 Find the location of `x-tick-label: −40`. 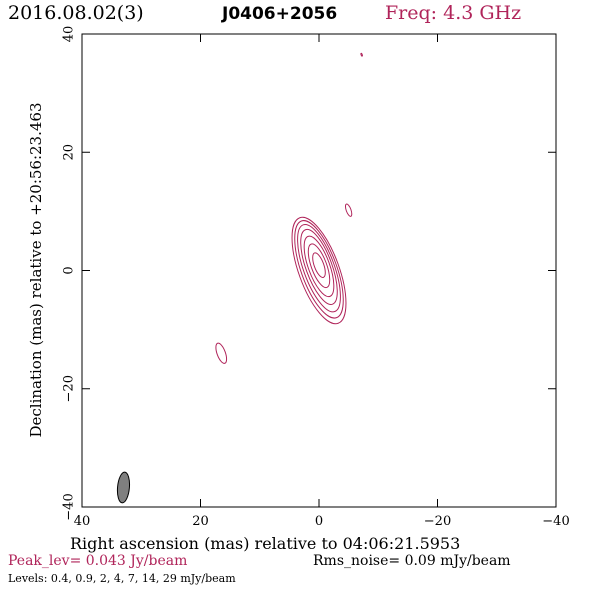

x-tick-label: −40 is located at coordinates (555, 521).